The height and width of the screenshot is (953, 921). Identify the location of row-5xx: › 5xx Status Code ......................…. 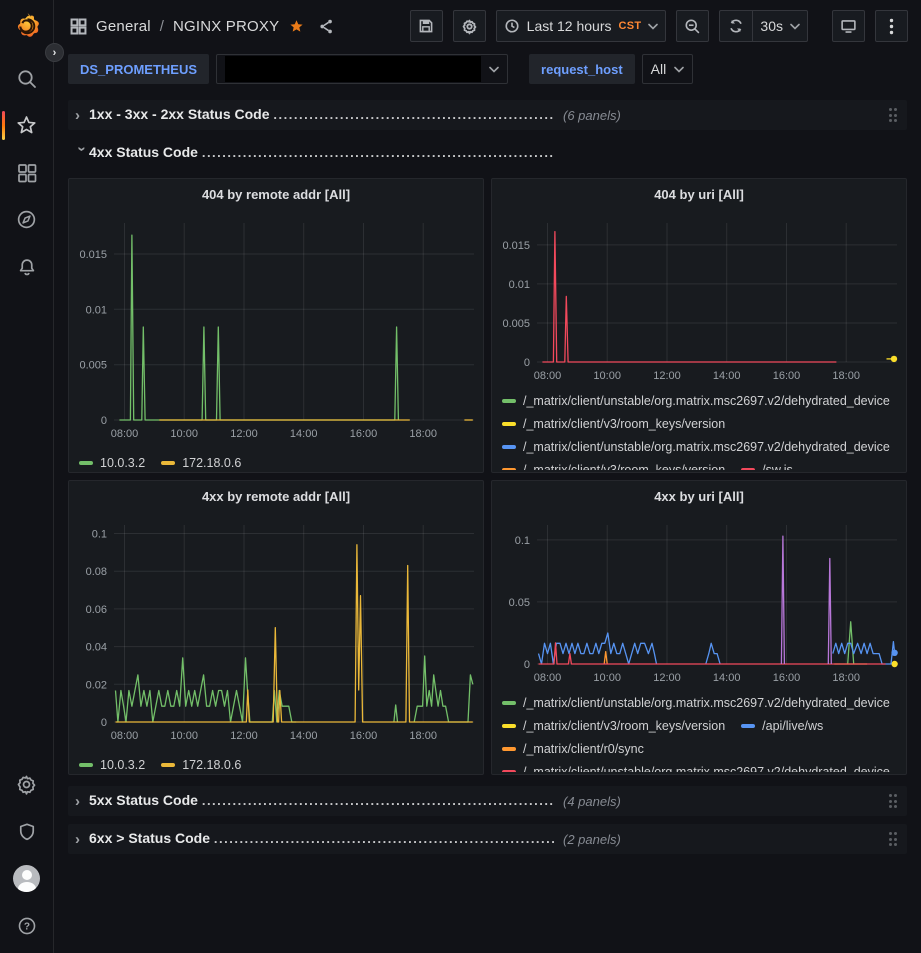
(487, 801).